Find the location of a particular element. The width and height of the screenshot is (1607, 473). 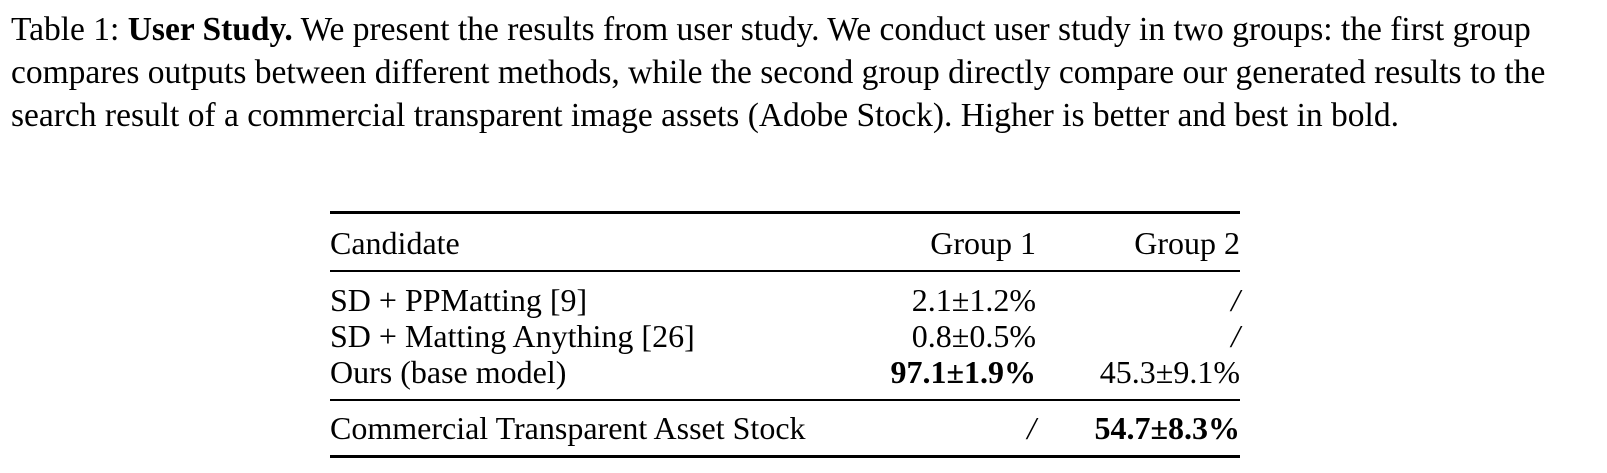

table-row: Ours (base model) 97.1±1.9% 45.3±9.1% is located at coordinates (785, 377).